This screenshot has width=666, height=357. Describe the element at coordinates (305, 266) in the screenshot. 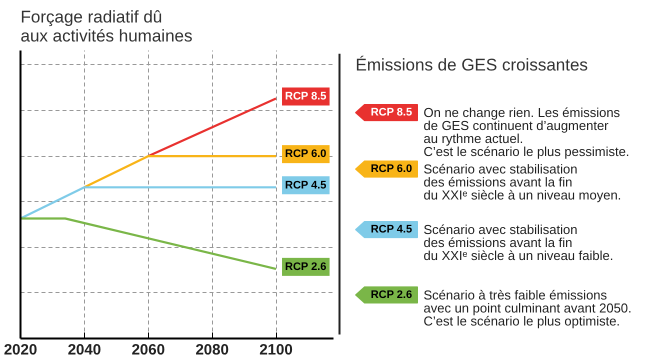

I see `series-label: RCP 2.6` at that location.